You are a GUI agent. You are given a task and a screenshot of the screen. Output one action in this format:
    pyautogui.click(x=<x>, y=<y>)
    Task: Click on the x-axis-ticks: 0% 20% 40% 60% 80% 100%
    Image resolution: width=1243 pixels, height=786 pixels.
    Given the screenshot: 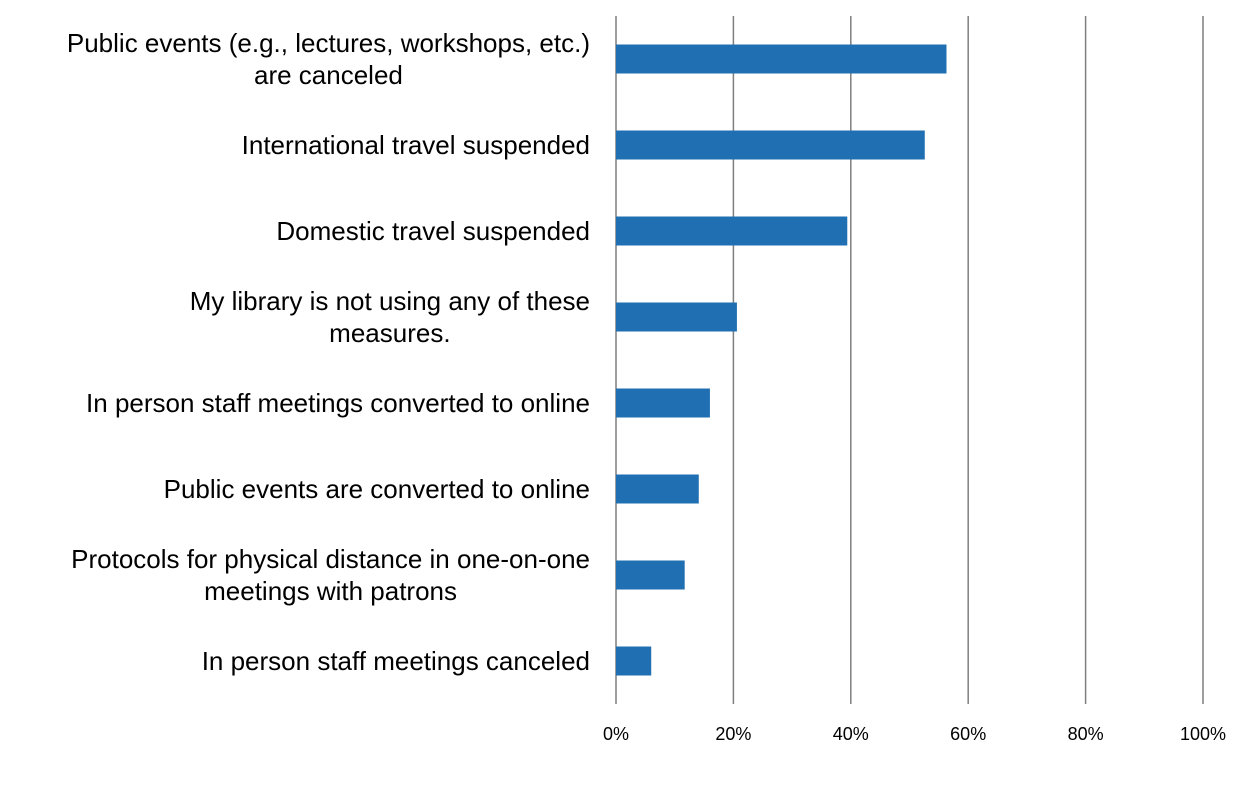 What is the action you would take?
    pyautogui.click(x=914, y=734)
    